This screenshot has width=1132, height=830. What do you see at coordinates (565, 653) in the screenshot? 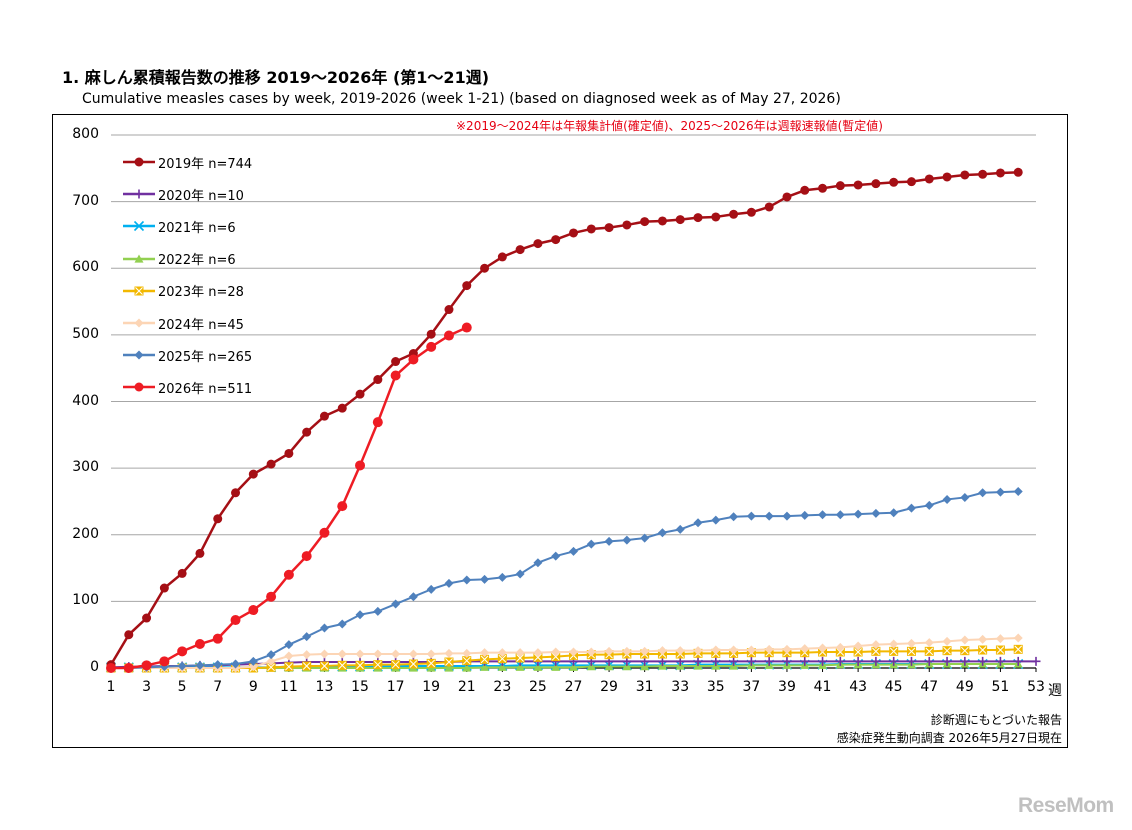
I see `series-line` at bounding box center [565, 653].